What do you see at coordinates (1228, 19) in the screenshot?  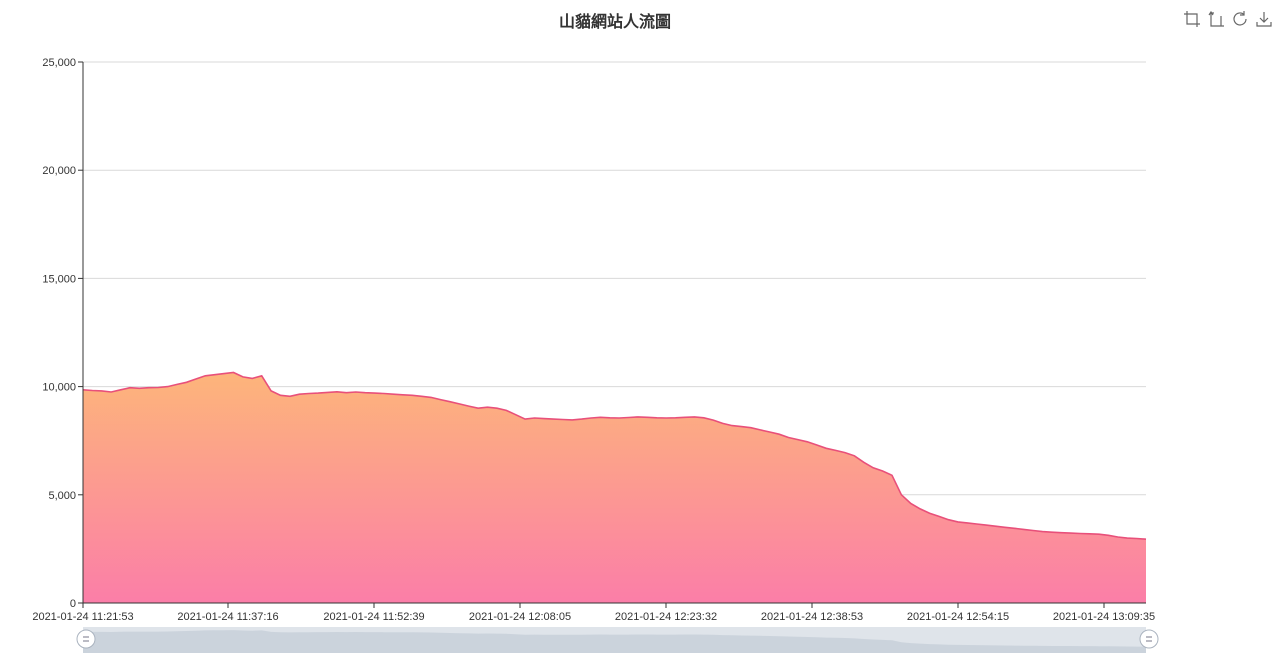 I see `chart-toolbox` at bounding box center [1228, 19].